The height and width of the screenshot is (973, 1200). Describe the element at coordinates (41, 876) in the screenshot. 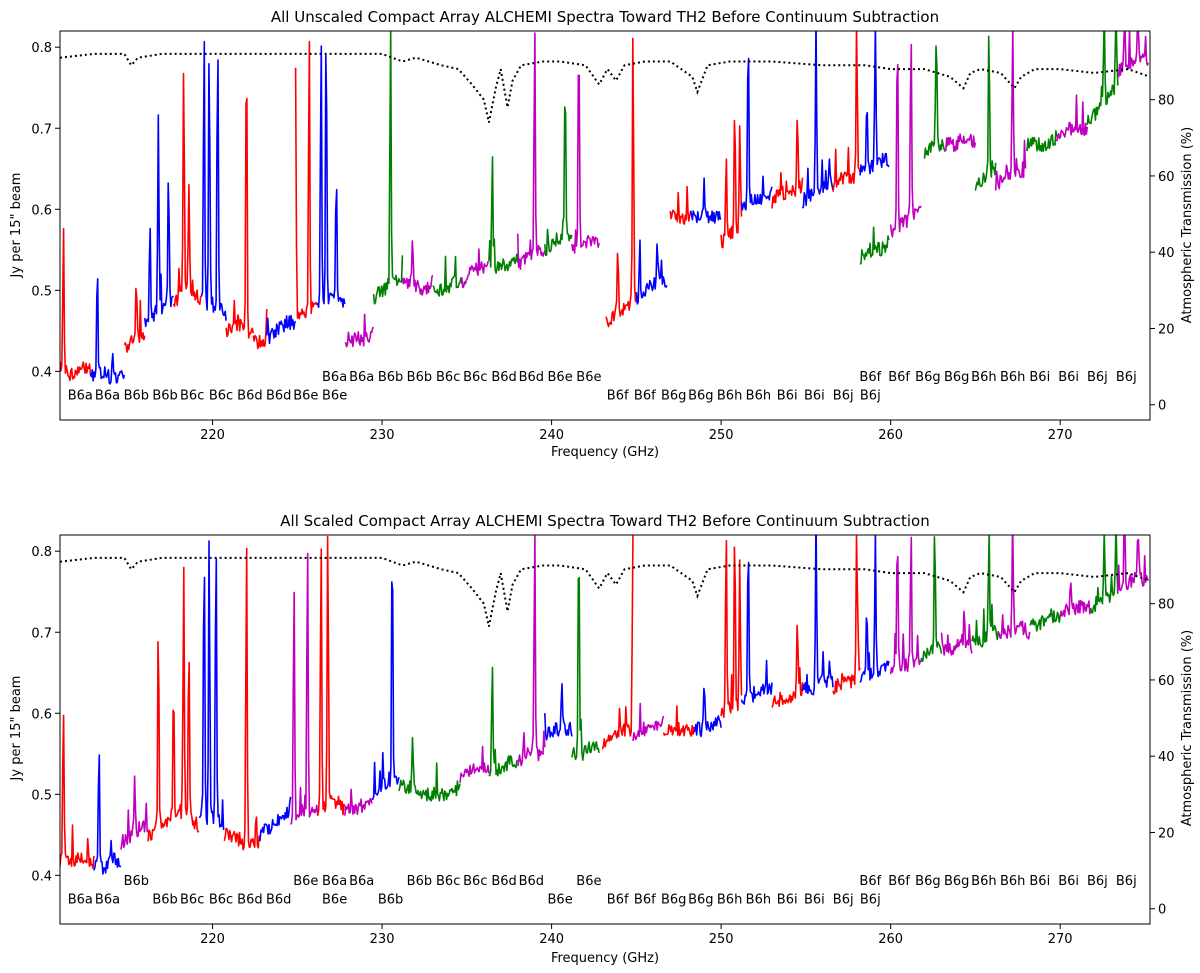

I see `y-tick-label: 0.4` at that location.